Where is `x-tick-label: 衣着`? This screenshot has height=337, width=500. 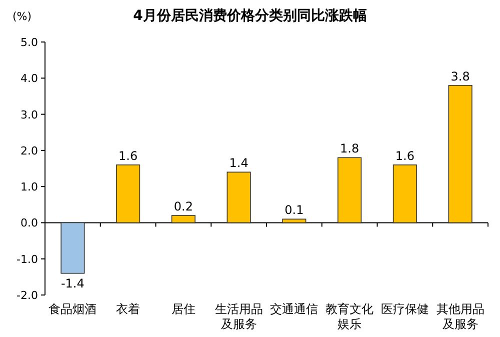 x-tick-label: 衣着 is located at coordinates (128, 309).